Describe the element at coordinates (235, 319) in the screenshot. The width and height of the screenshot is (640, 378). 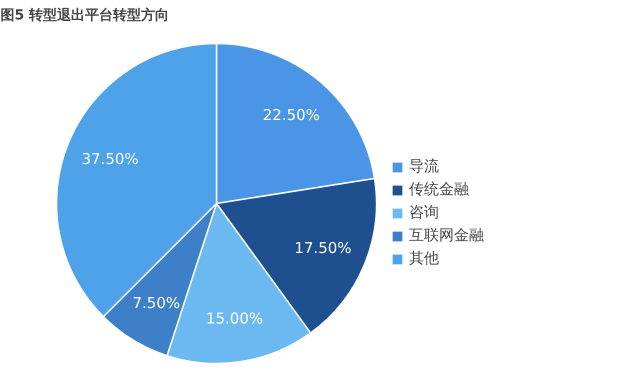
I see `data-label: 15.00%` at that location.